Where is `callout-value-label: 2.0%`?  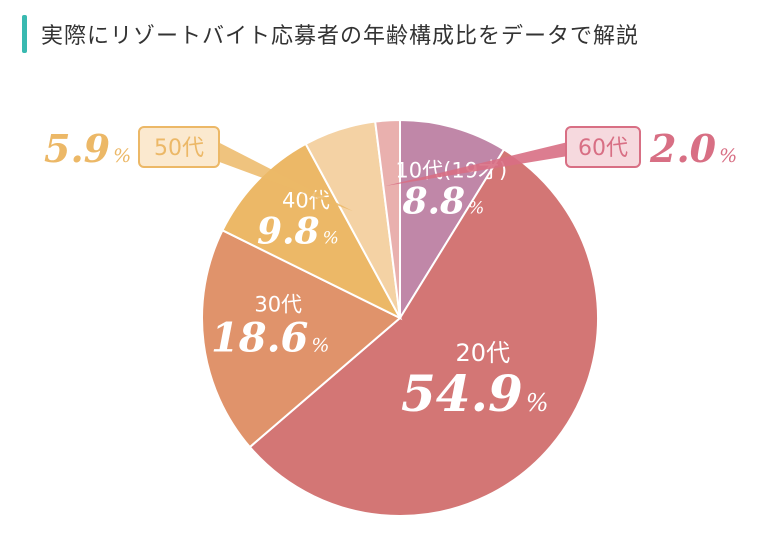 callout-value-label: 2.0% is located at coordinates (693, 148).